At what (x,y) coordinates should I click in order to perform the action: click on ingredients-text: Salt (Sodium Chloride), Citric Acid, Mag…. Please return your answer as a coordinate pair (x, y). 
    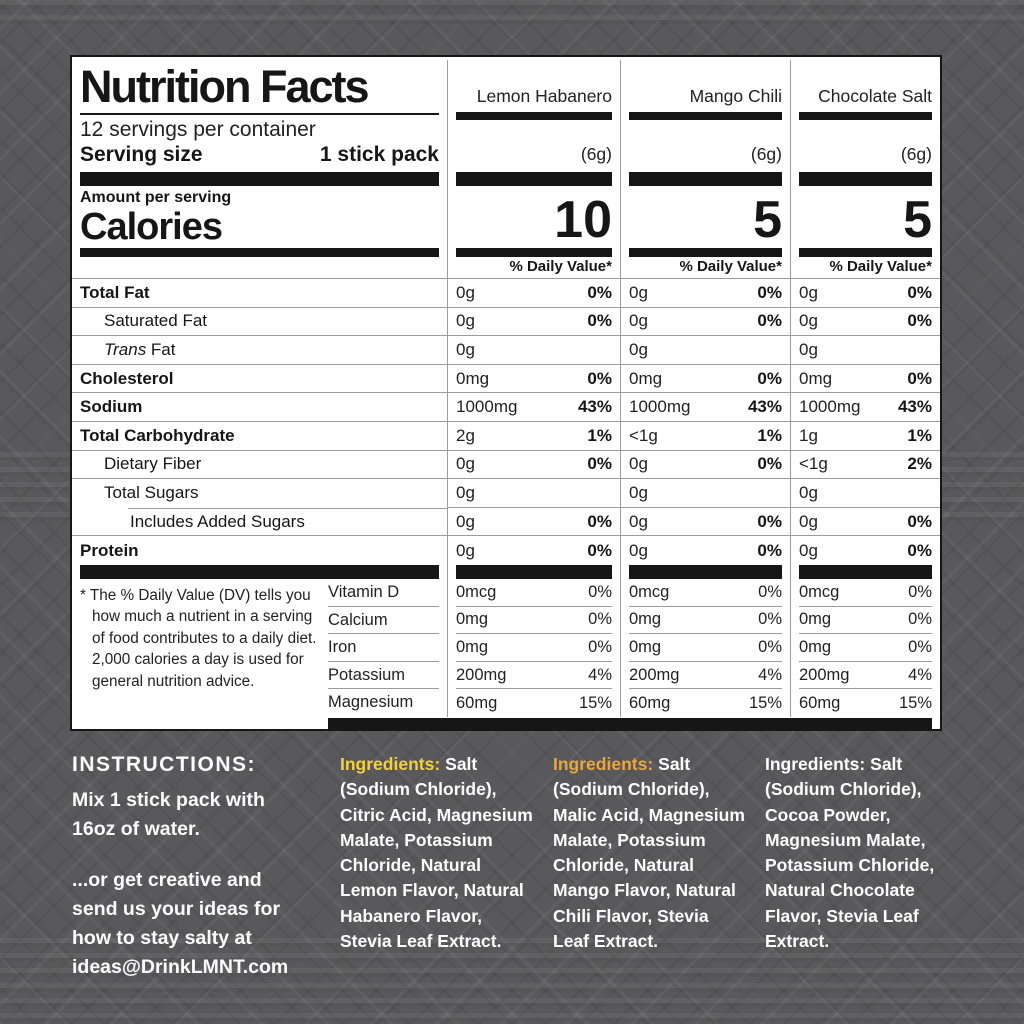
    Looking at the image, I should click on (436, 853).